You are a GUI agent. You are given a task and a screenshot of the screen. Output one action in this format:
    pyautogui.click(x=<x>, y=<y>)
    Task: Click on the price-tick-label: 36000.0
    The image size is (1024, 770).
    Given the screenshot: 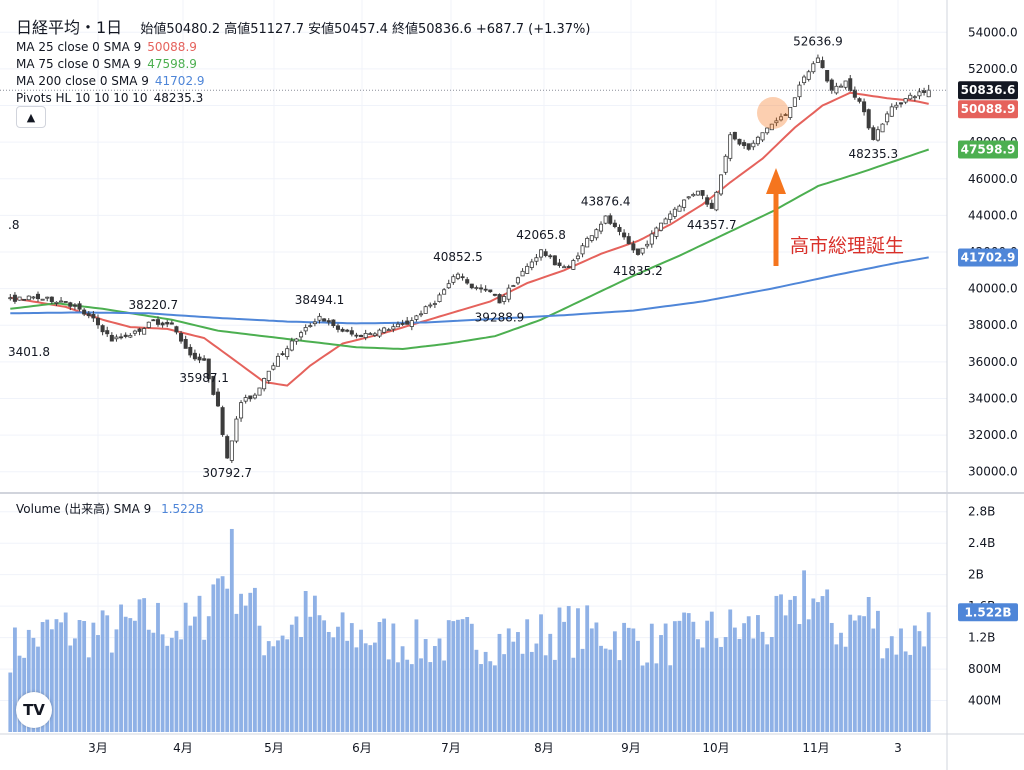 What is the action you would take?
    pyautogui.click(x=993, y=362)
    